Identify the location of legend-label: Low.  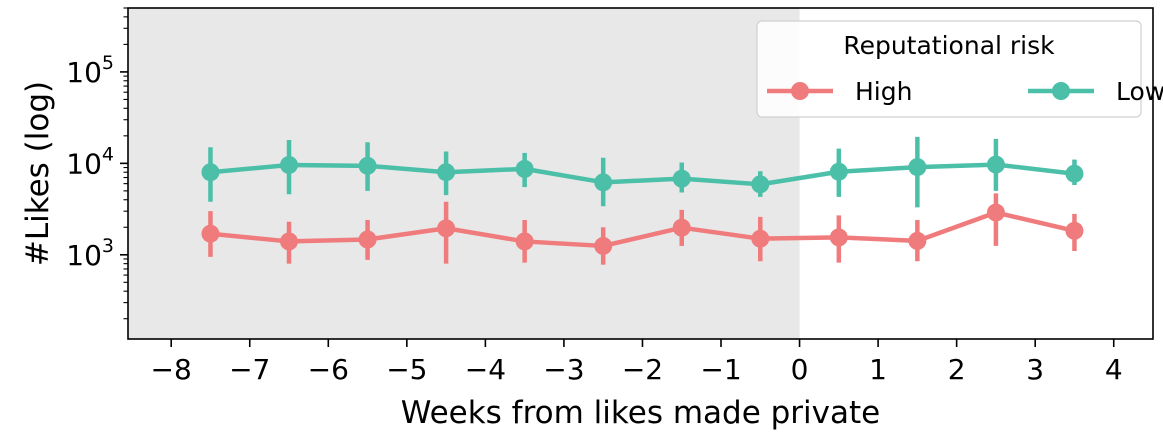
(1139, 91).